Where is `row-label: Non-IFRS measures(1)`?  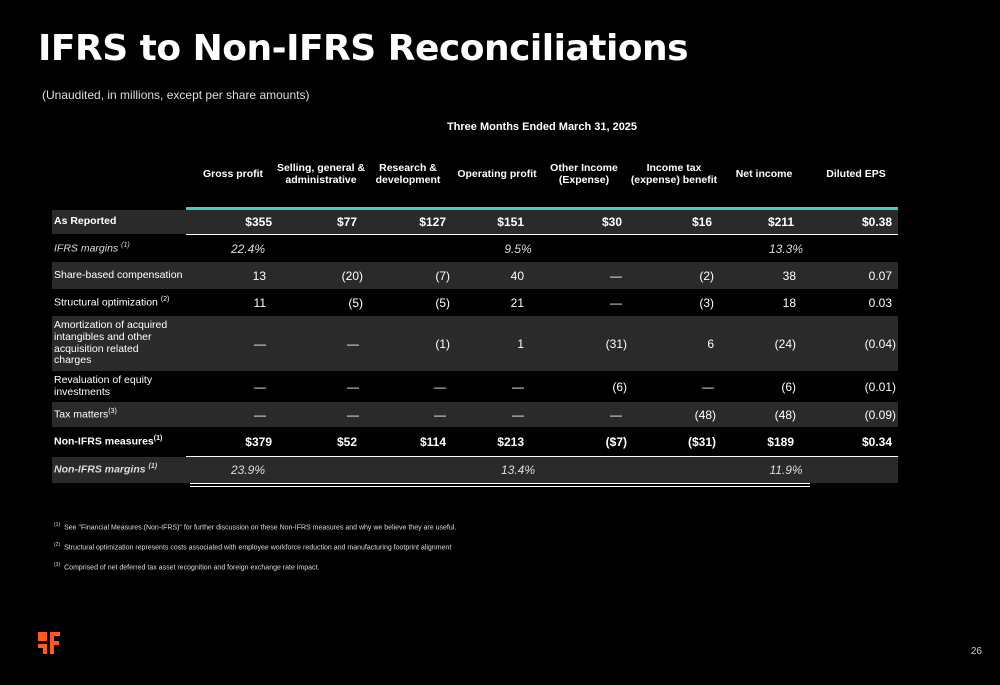 row-label: Non-IFRS measures(1) is located at coordinates (108, 441).